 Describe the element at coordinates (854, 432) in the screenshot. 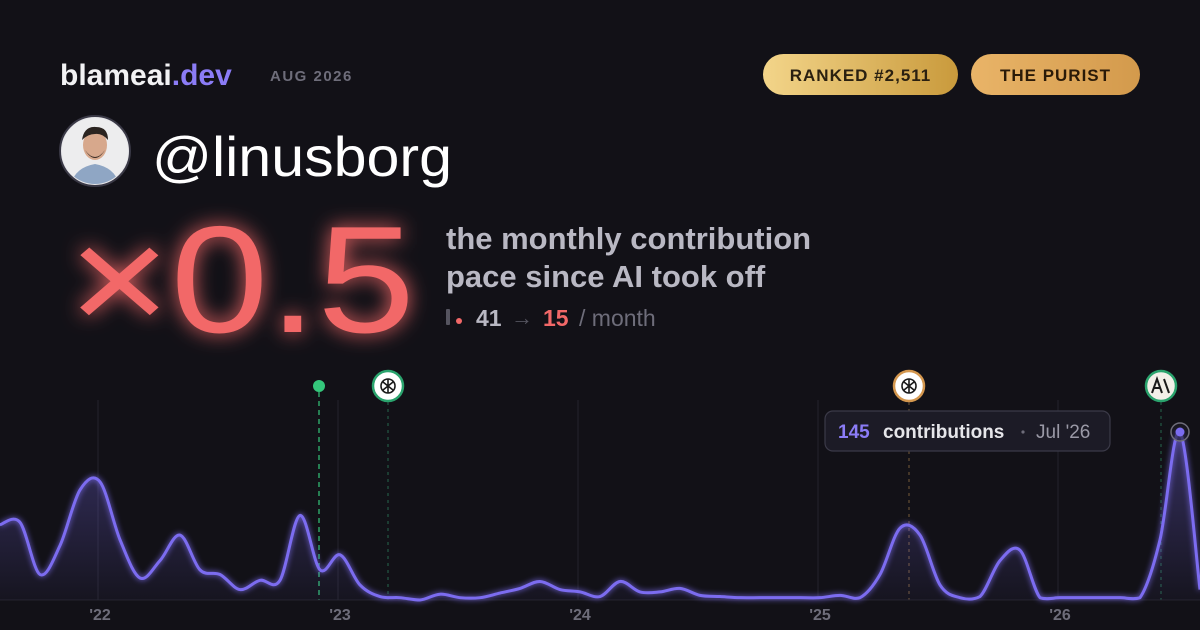

I see `tooltip-value: 145` at that location.